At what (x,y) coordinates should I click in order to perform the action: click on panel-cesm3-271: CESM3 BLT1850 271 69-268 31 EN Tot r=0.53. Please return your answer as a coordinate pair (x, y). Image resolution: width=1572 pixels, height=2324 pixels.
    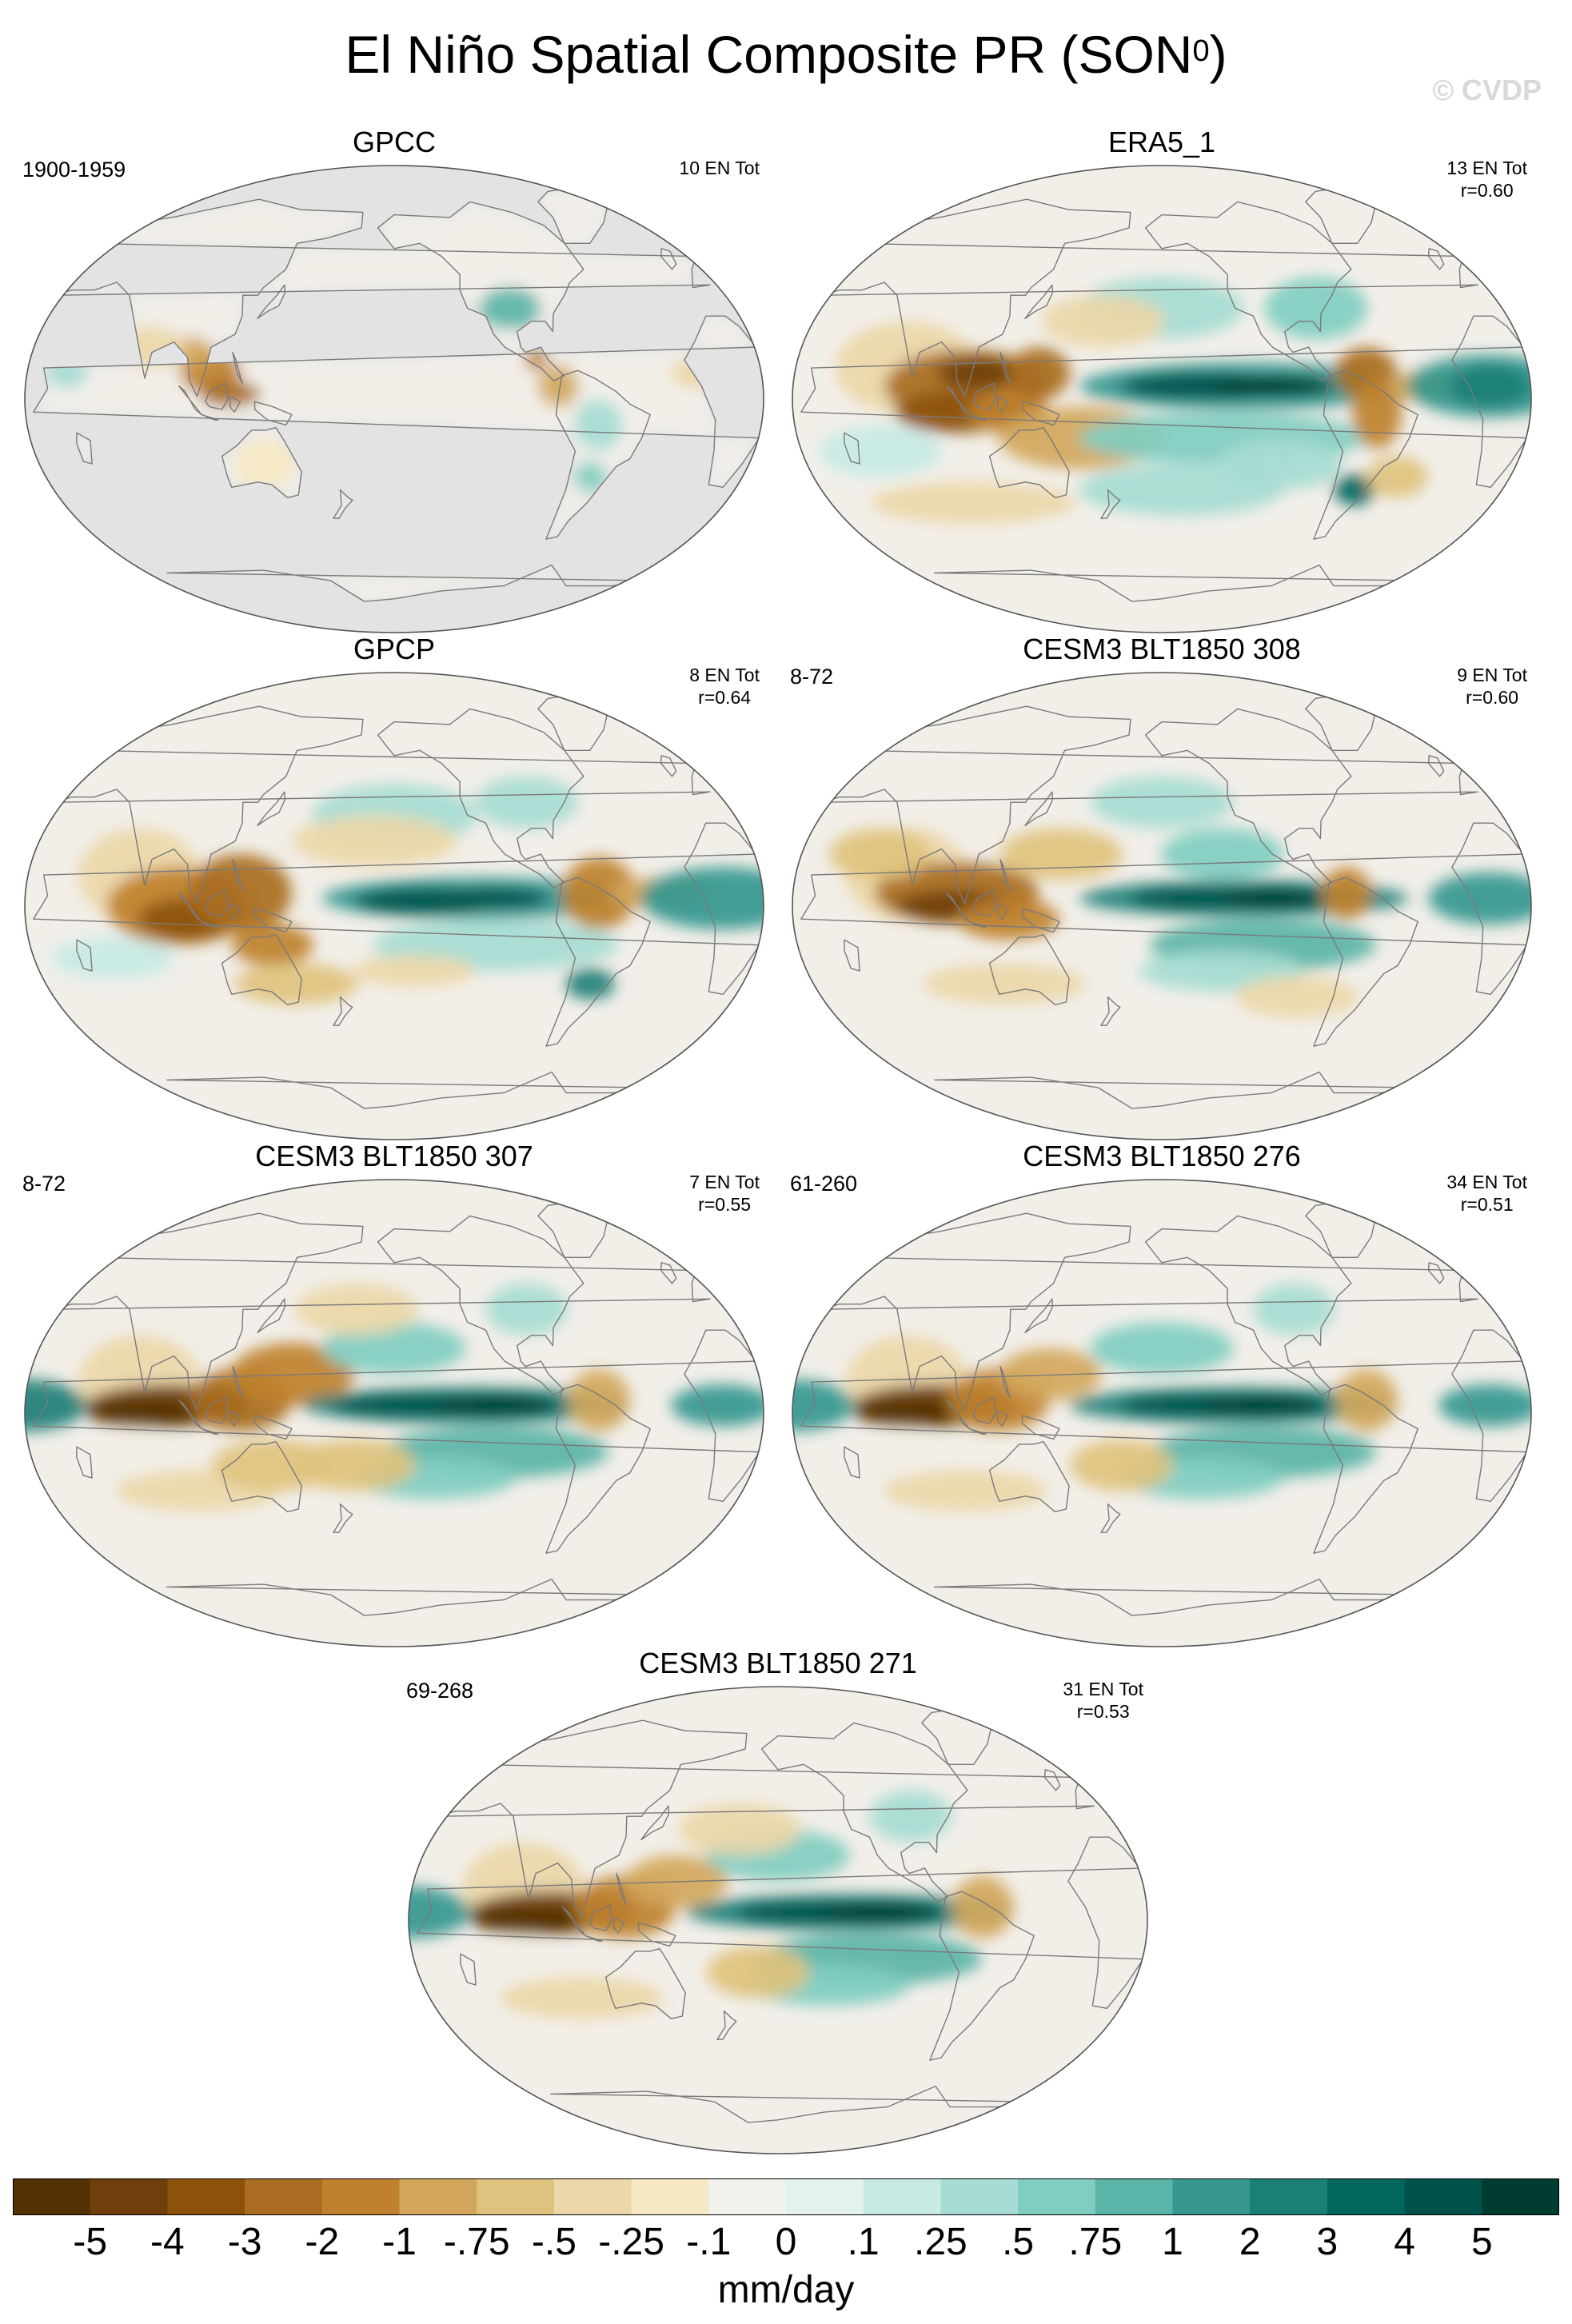
    Looking at the image, I should click on (778, 1902).